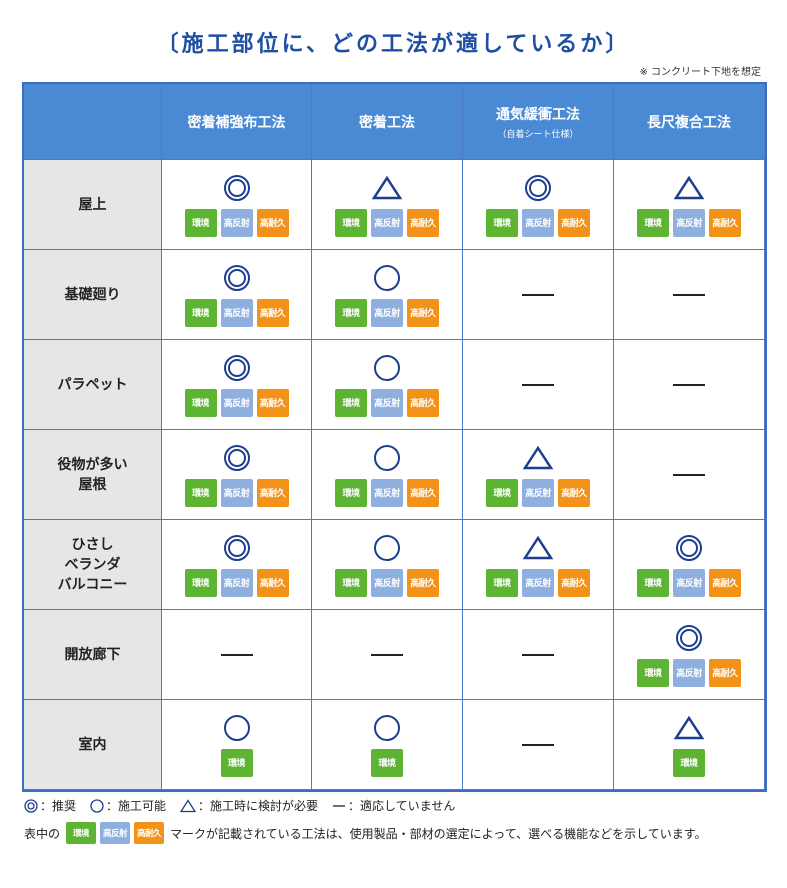 Image resolution: width=787 pixels, height=888 pixels. Describe the element at coordinates (93, 205) in the screenshot. I see `row-label: 屋上` at that location.